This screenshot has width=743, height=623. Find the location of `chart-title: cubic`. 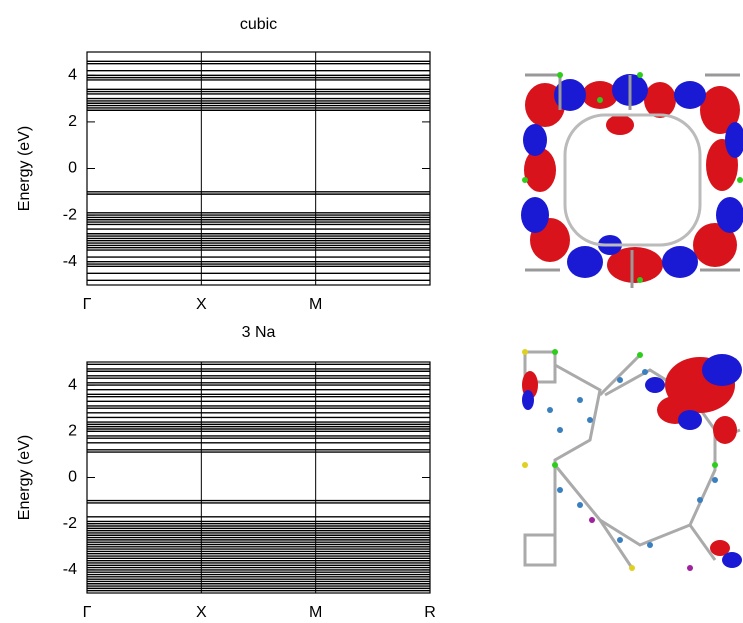

chart-title: cubic is located at coordinates (258, 24).